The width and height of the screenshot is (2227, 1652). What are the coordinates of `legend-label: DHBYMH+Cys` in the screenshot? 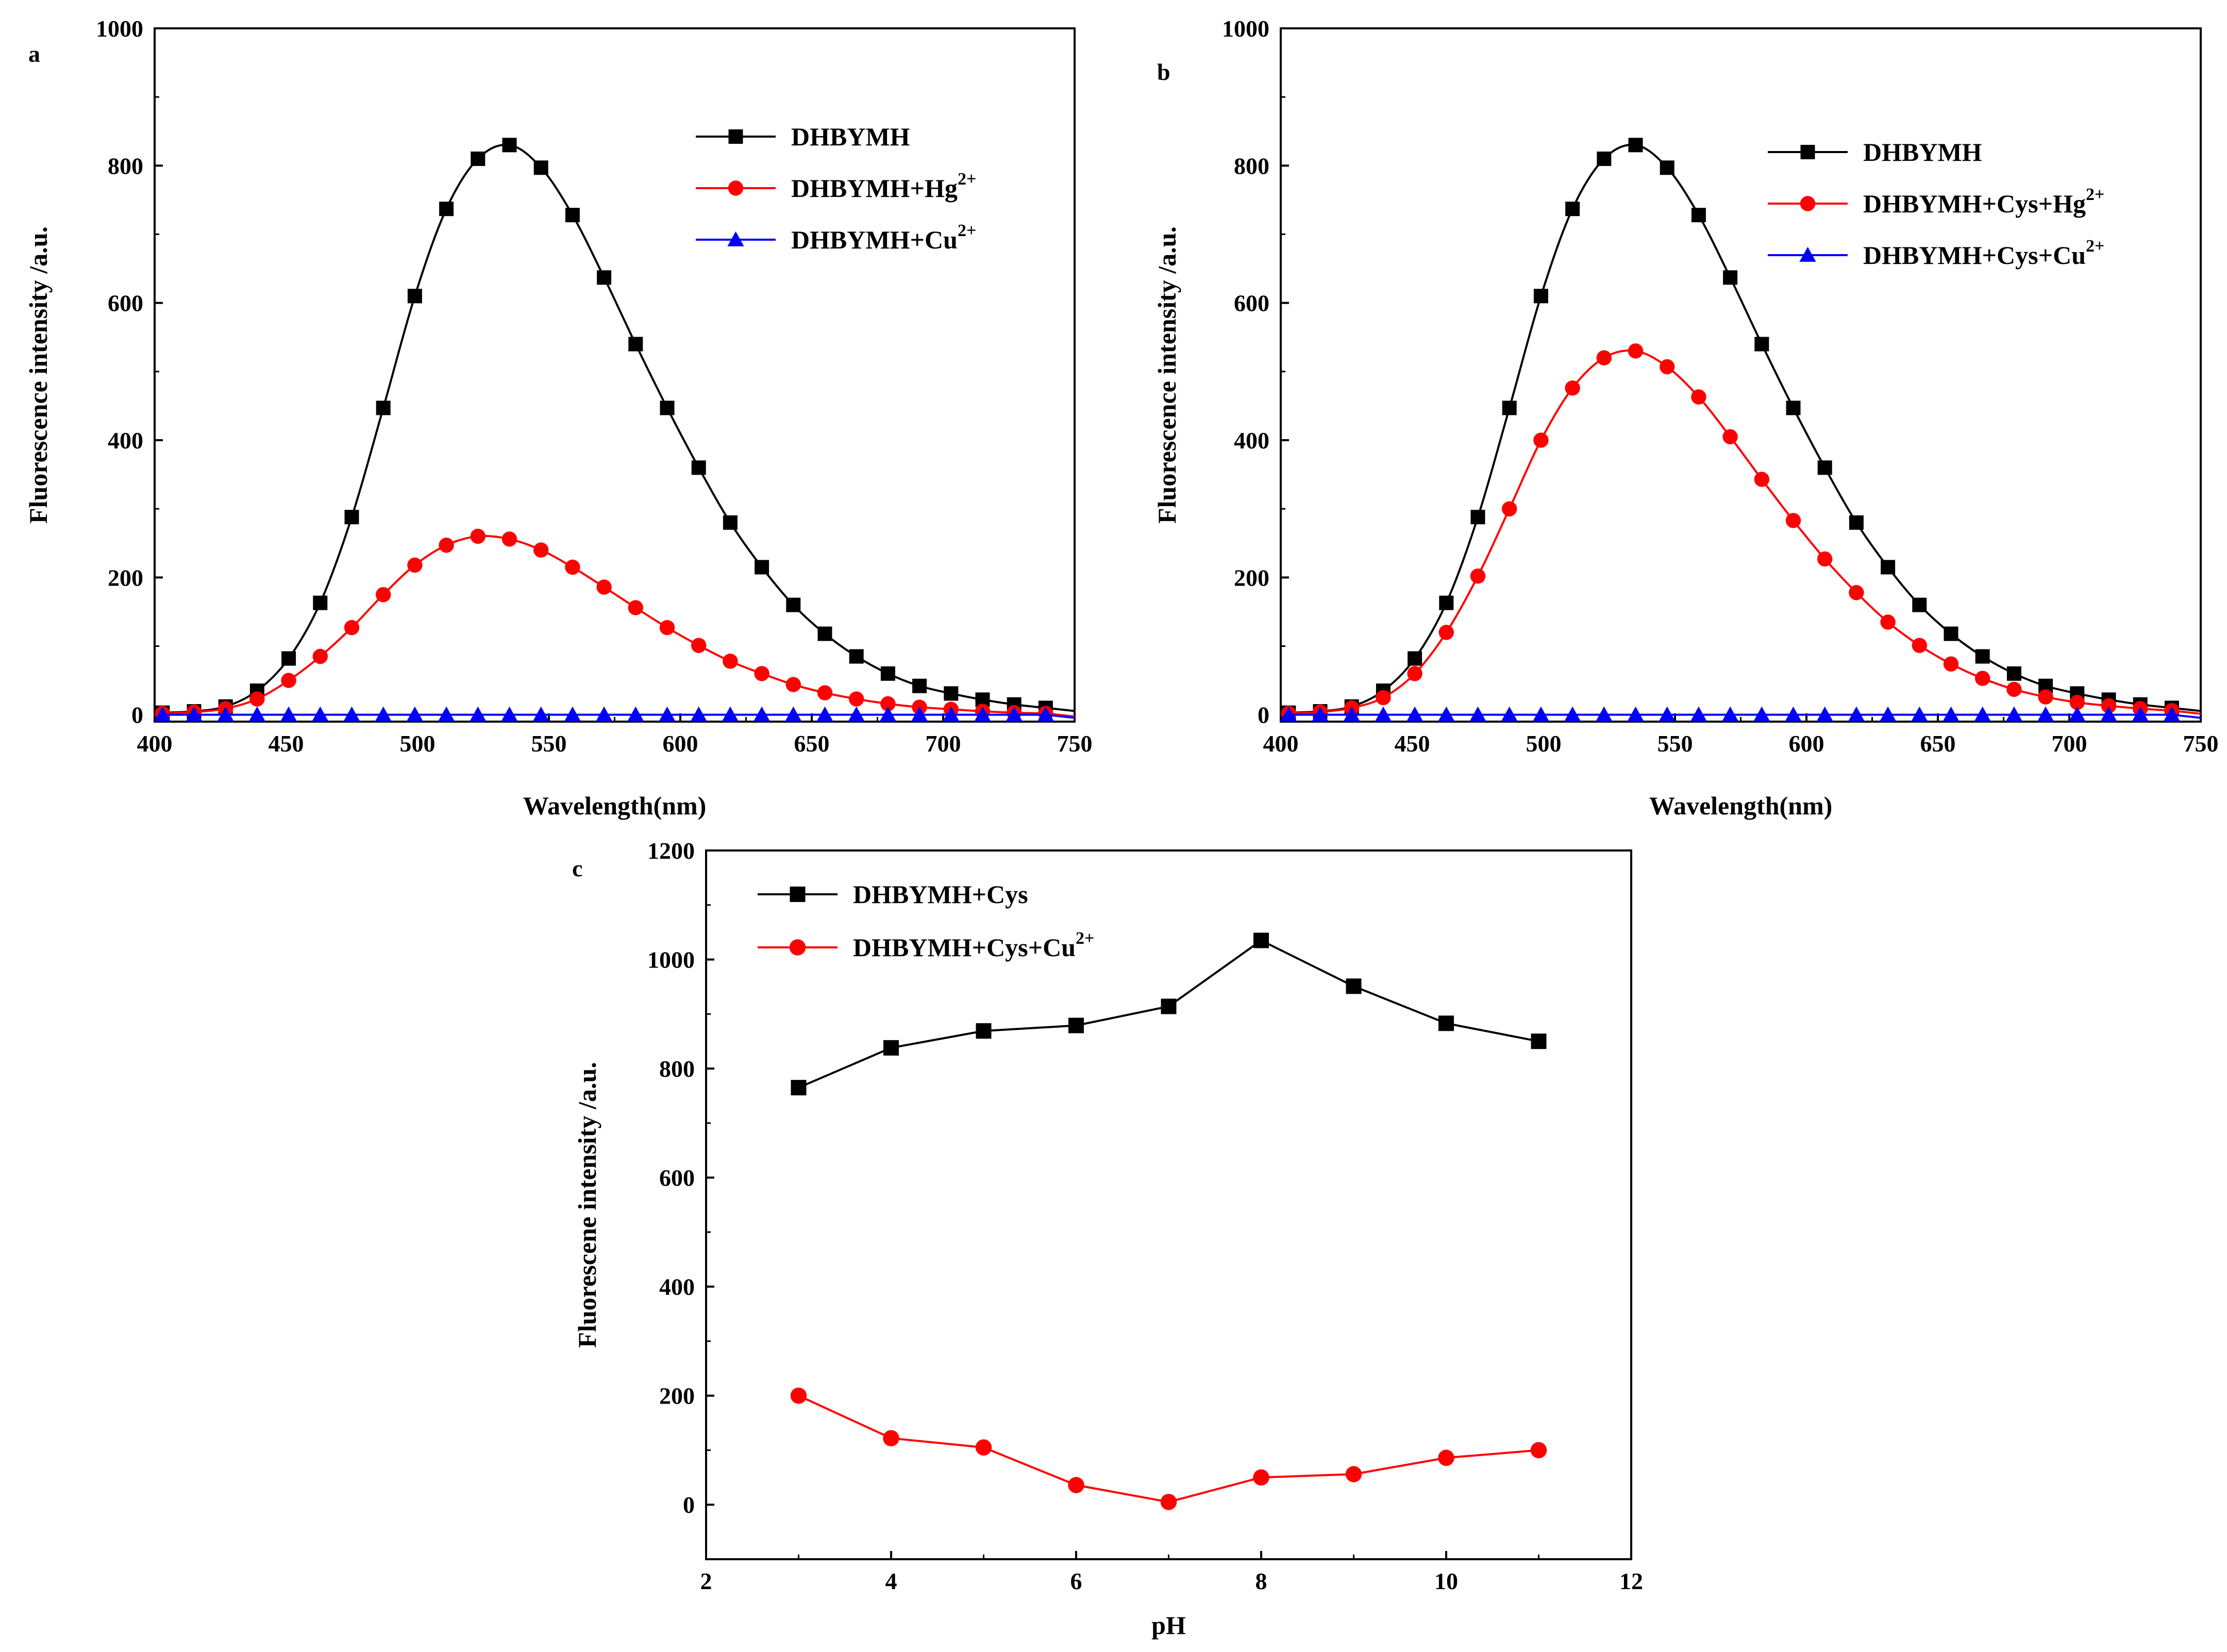 It's located at (940, 894).